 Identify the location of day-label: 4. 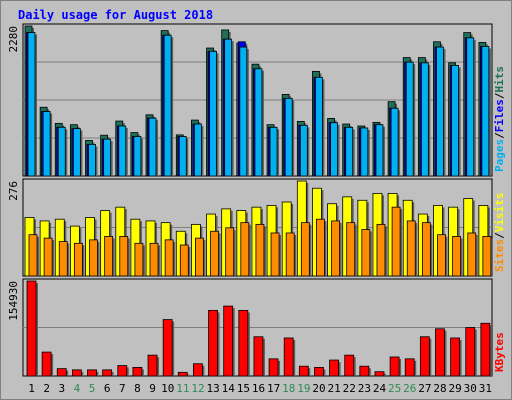
(77, 388).